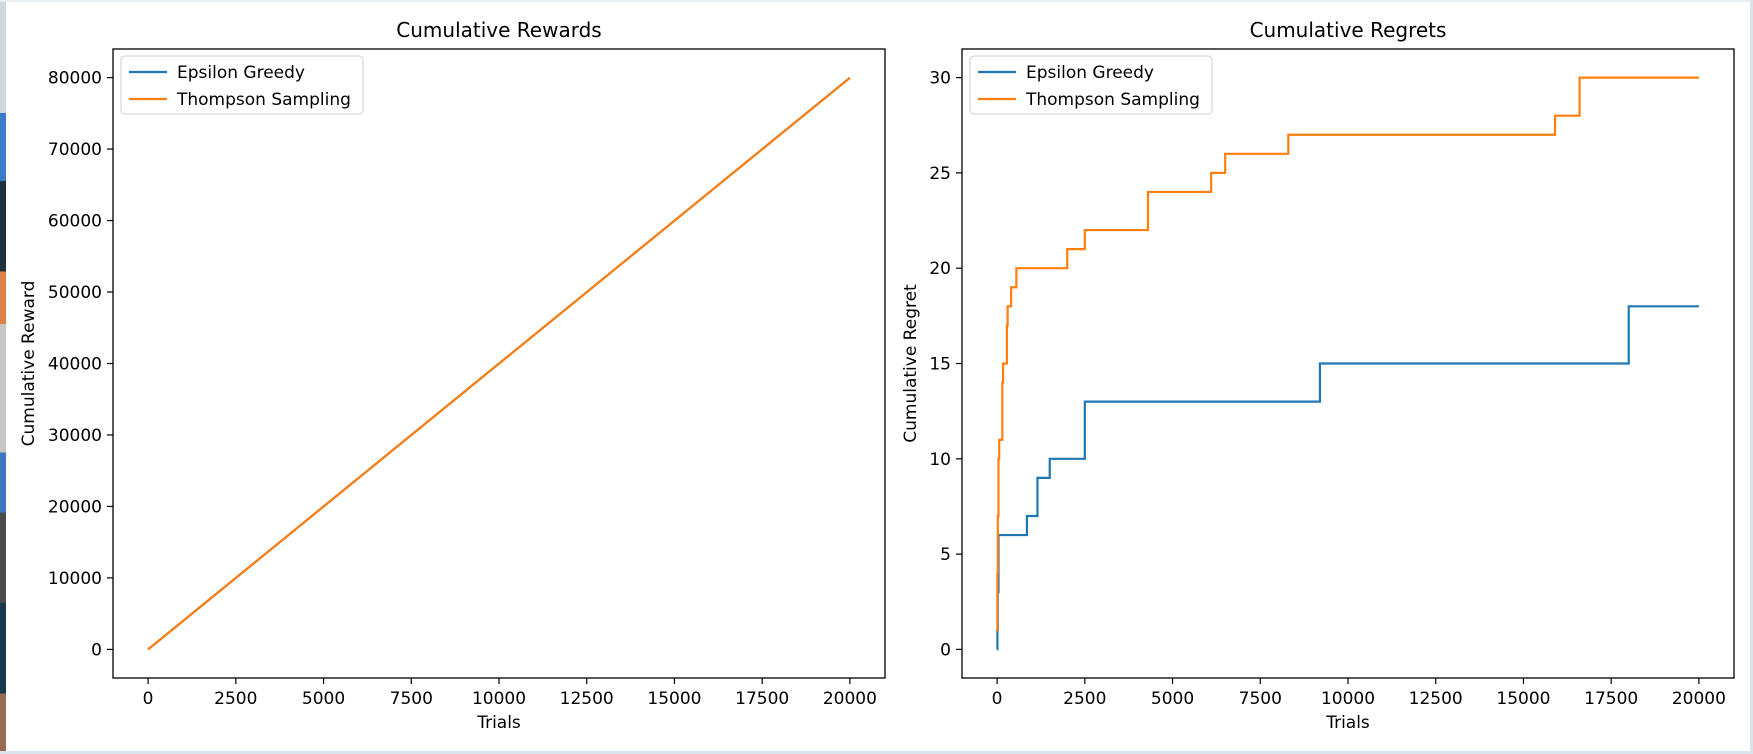 The height and width of the screenshot is (754, 1753). I want to click on y-tick-label: 15, so click(940, 365).